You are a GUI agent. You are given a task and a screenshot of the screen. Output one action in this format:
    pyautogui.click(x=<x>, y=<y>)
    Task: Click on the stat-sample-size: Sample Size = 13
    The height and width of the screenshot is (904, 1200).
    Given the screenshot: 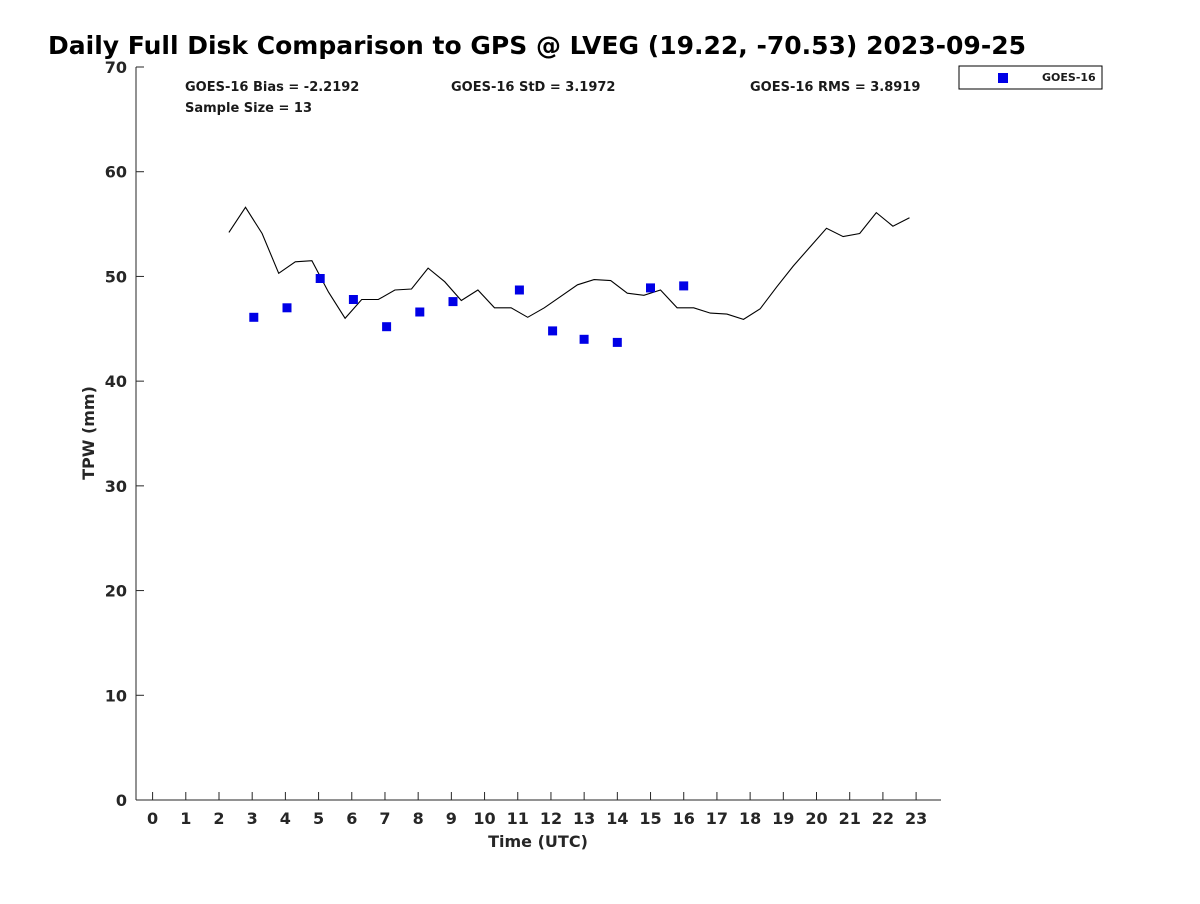 What is the action you would take?
    pyautogui.click(x=248, y=108)
    